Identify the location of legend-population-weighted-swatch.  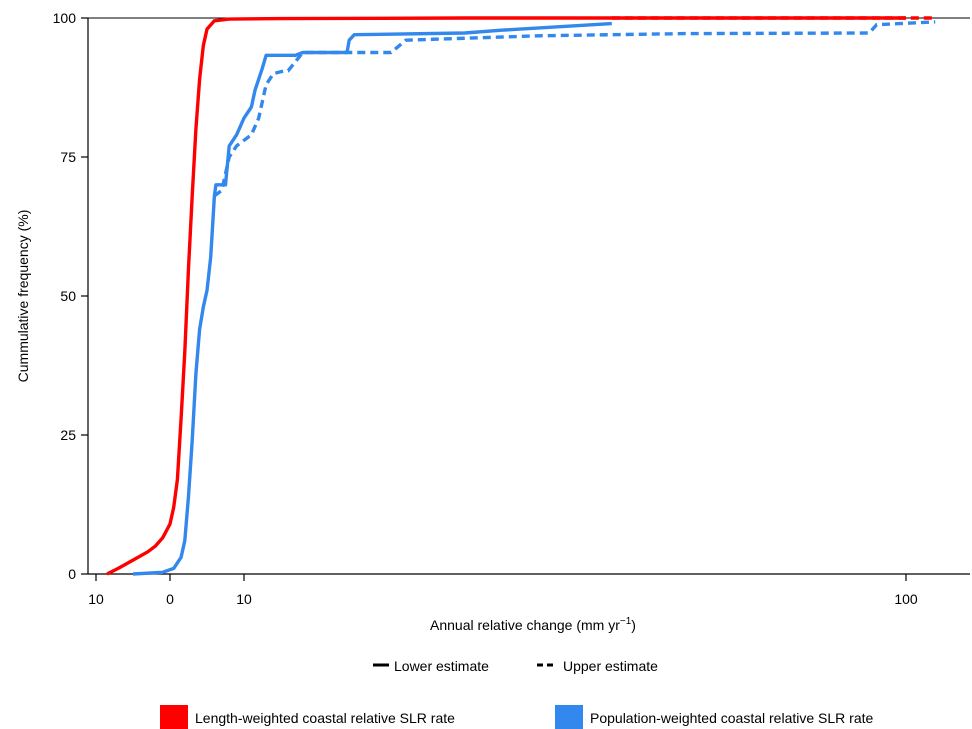
(569, 717).